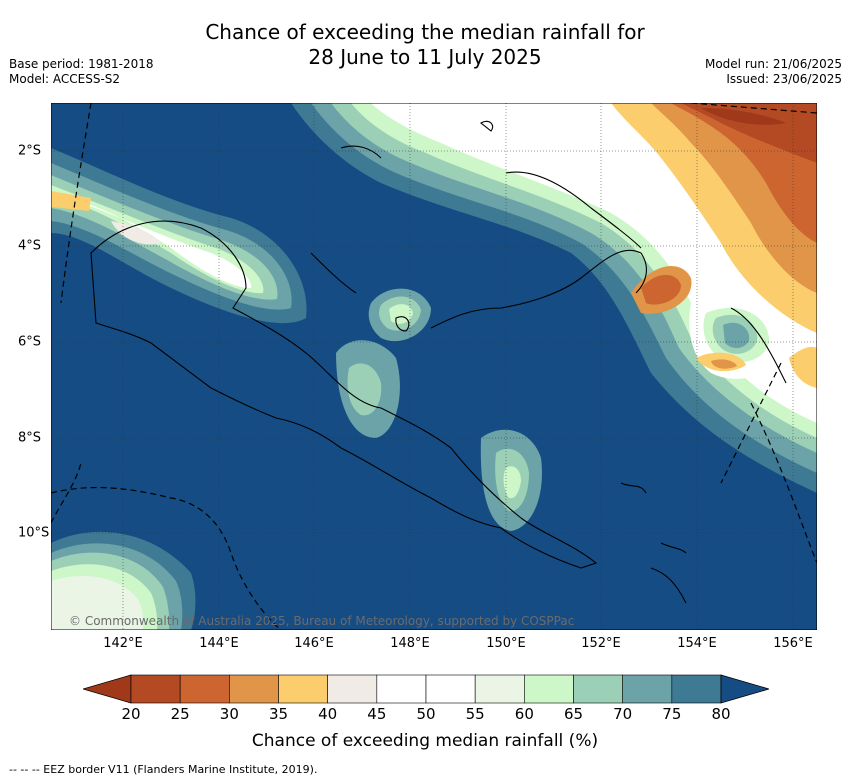 The image size is (850, 781). I want to click on colorbar-tick-label: 20, so click(131, 714).